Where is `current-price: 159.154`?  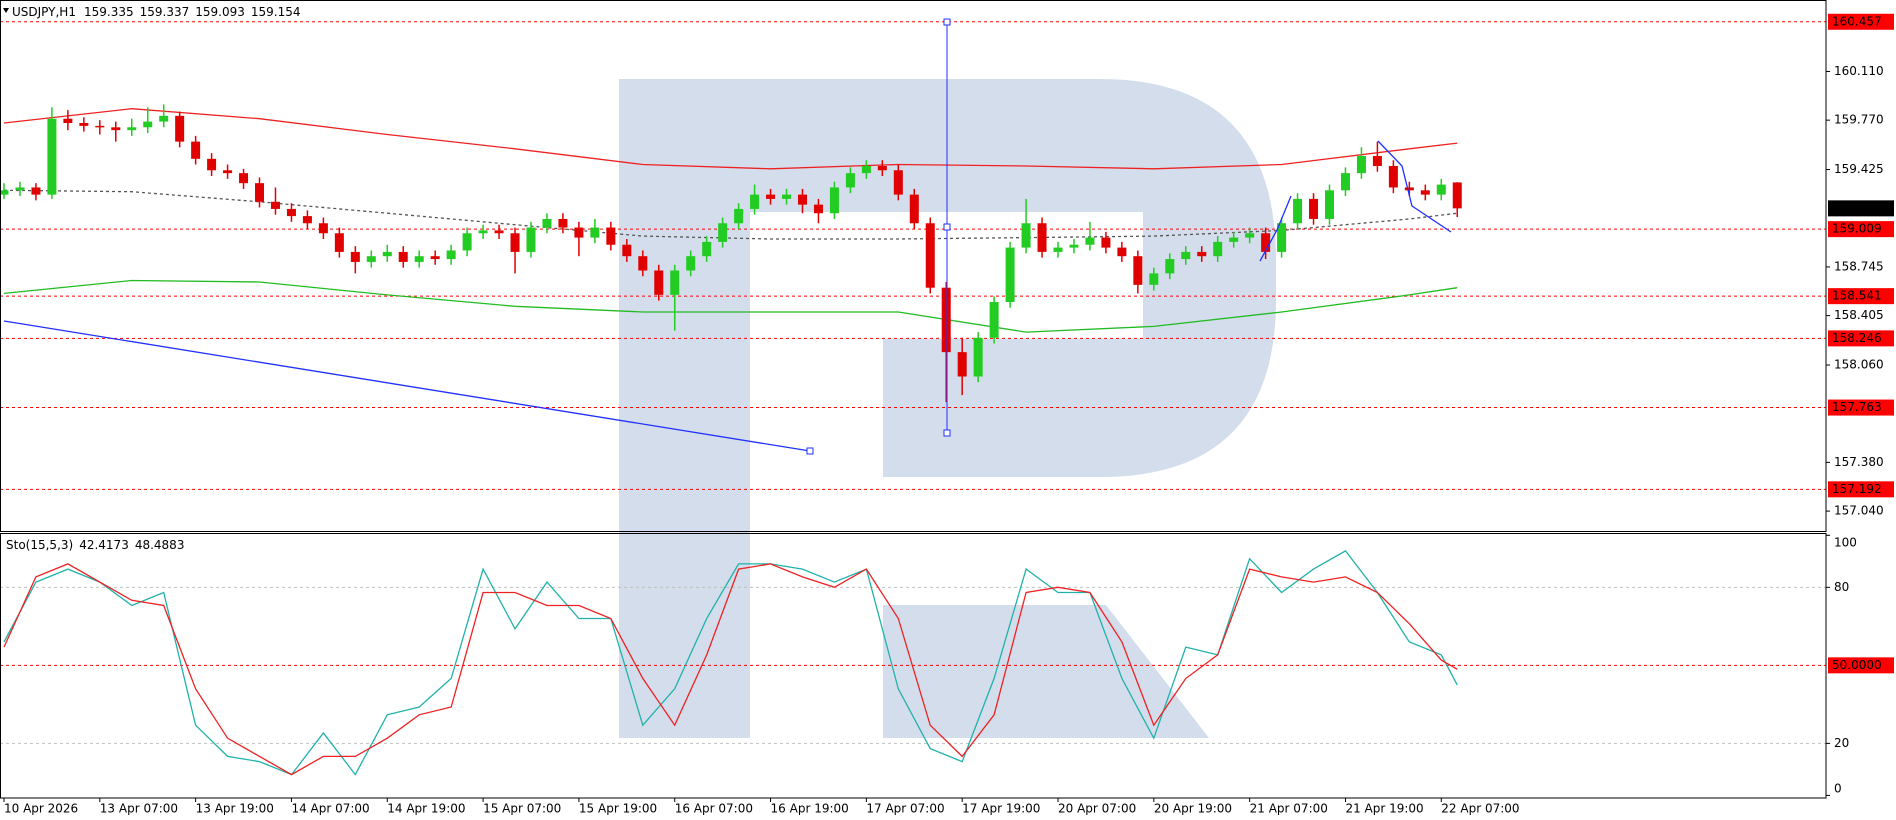 current-price: 159.154 is located at coordinates (1857, 208).